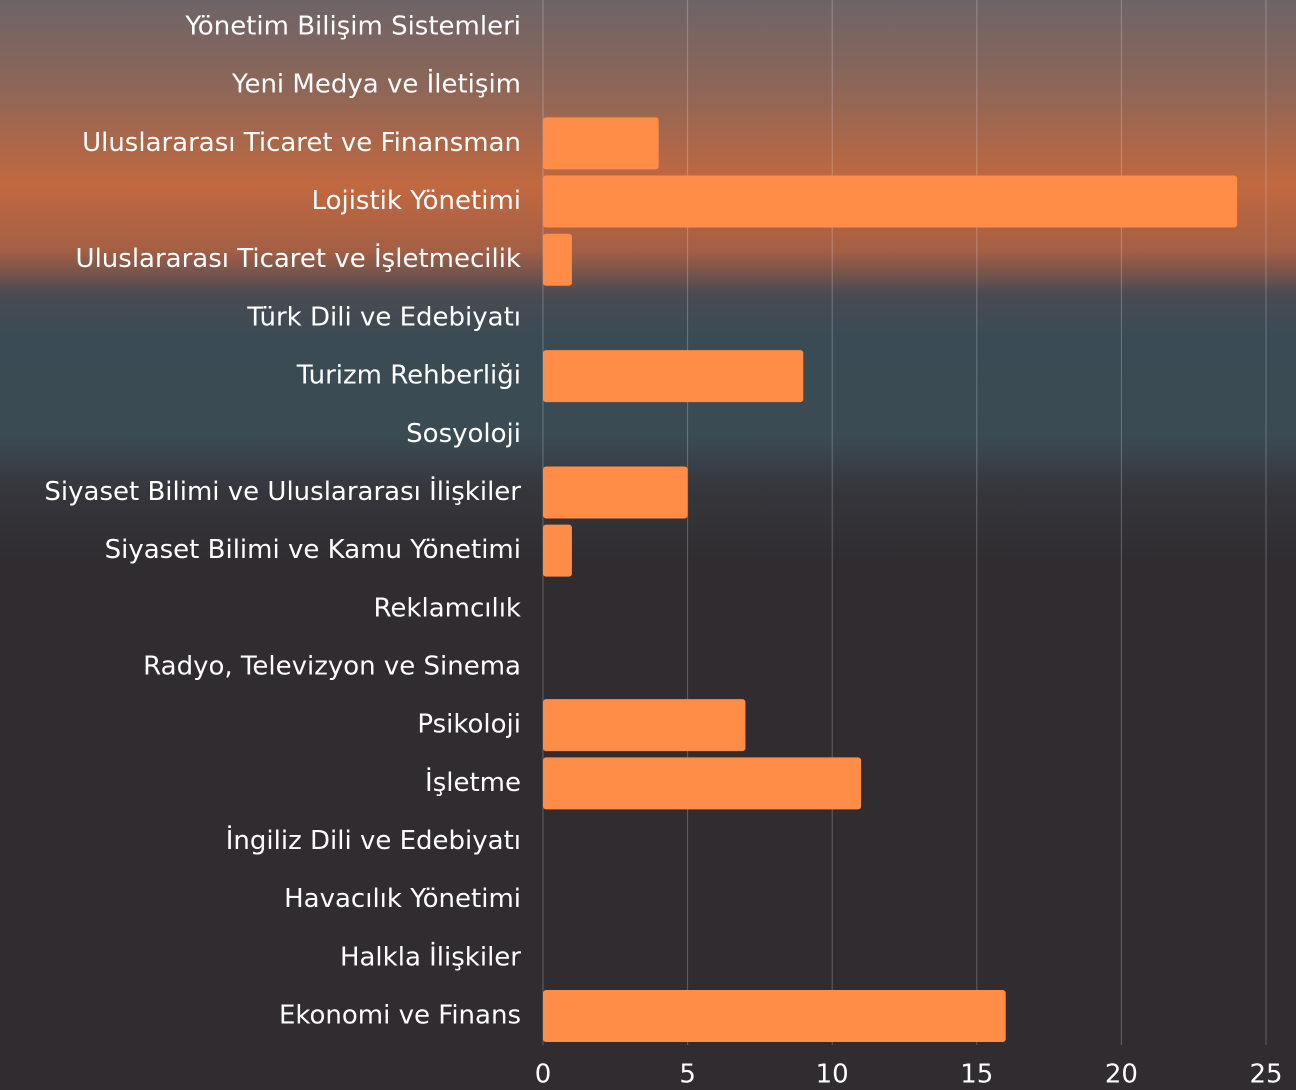  What do you see at coordinates (301, 143) in the screenshot?
I see `y-tick-label: Uluslararası Ticaret ve Finansman` at bounding box center [301, 143].